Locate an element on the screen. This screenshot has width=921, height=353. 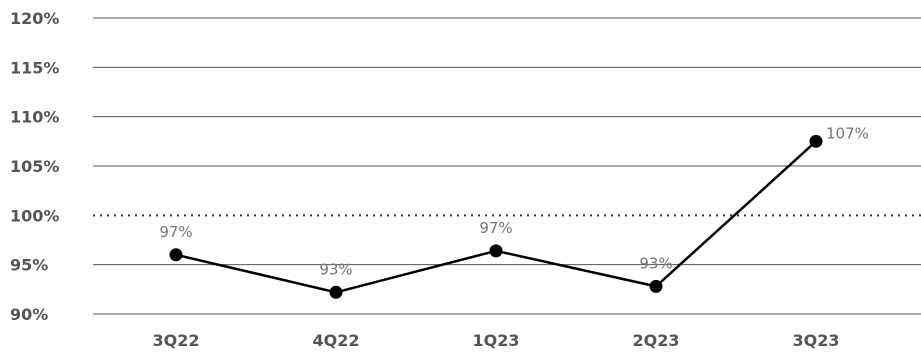
y-tick-label: 105% is located at coordinates (34, 166).